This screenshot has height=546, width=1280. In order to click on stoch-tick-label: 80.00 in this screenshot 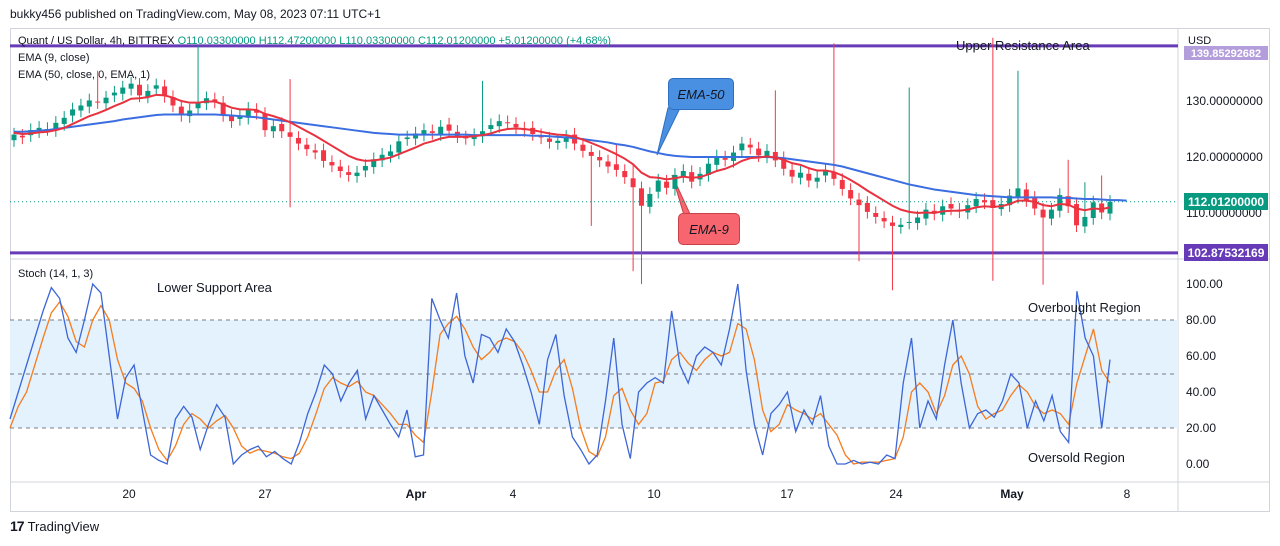, I will do `click(1201, 320)`.